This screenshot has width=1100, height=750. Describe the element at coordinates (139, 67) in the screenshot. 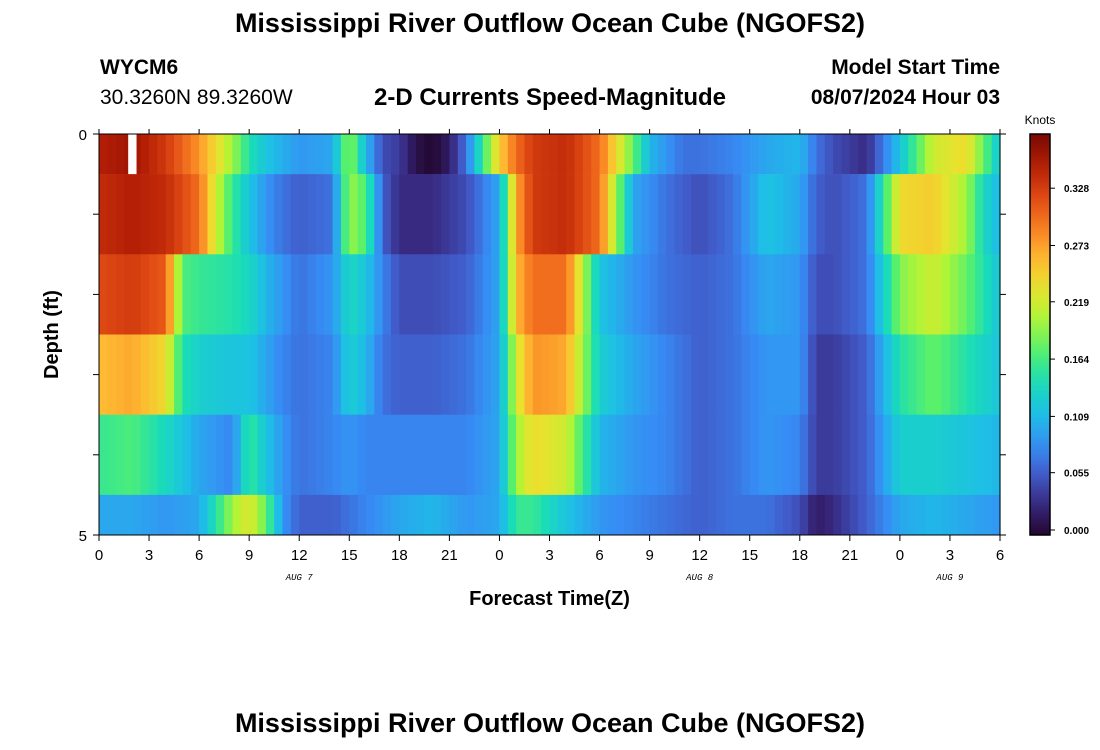

I see `station-id: WYCM6` at that location.